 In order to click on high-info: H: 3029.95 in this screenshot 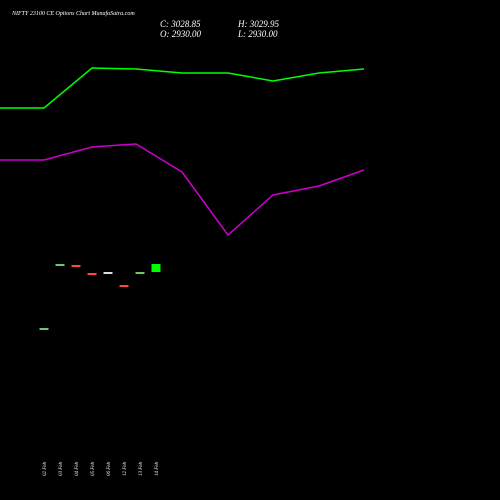, I will do `click(258, 24)`.